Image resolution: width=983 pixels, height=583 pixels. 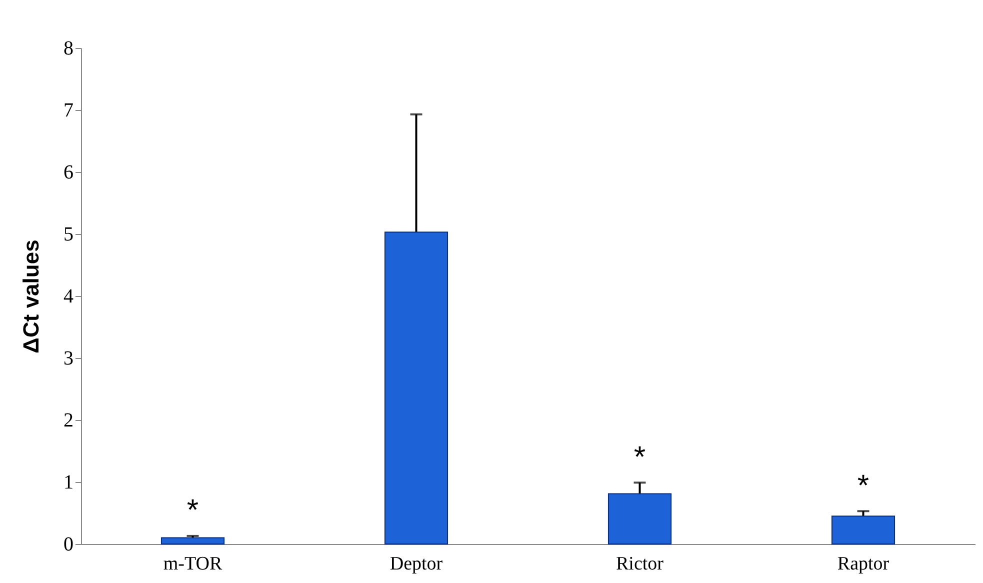 What do you see at coordinates (69, 545) in the screenshot?
I see `y-tick-label: 0` at bounding box center [69, 545].